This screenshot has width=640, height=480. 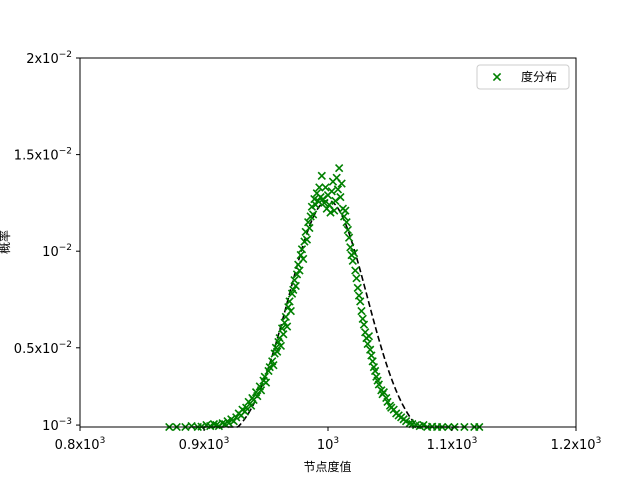 What do you see at coordinates (576, 444) in the screenshot?
I see `tick-label: 1.2x103` at bounding box center [576, 444].